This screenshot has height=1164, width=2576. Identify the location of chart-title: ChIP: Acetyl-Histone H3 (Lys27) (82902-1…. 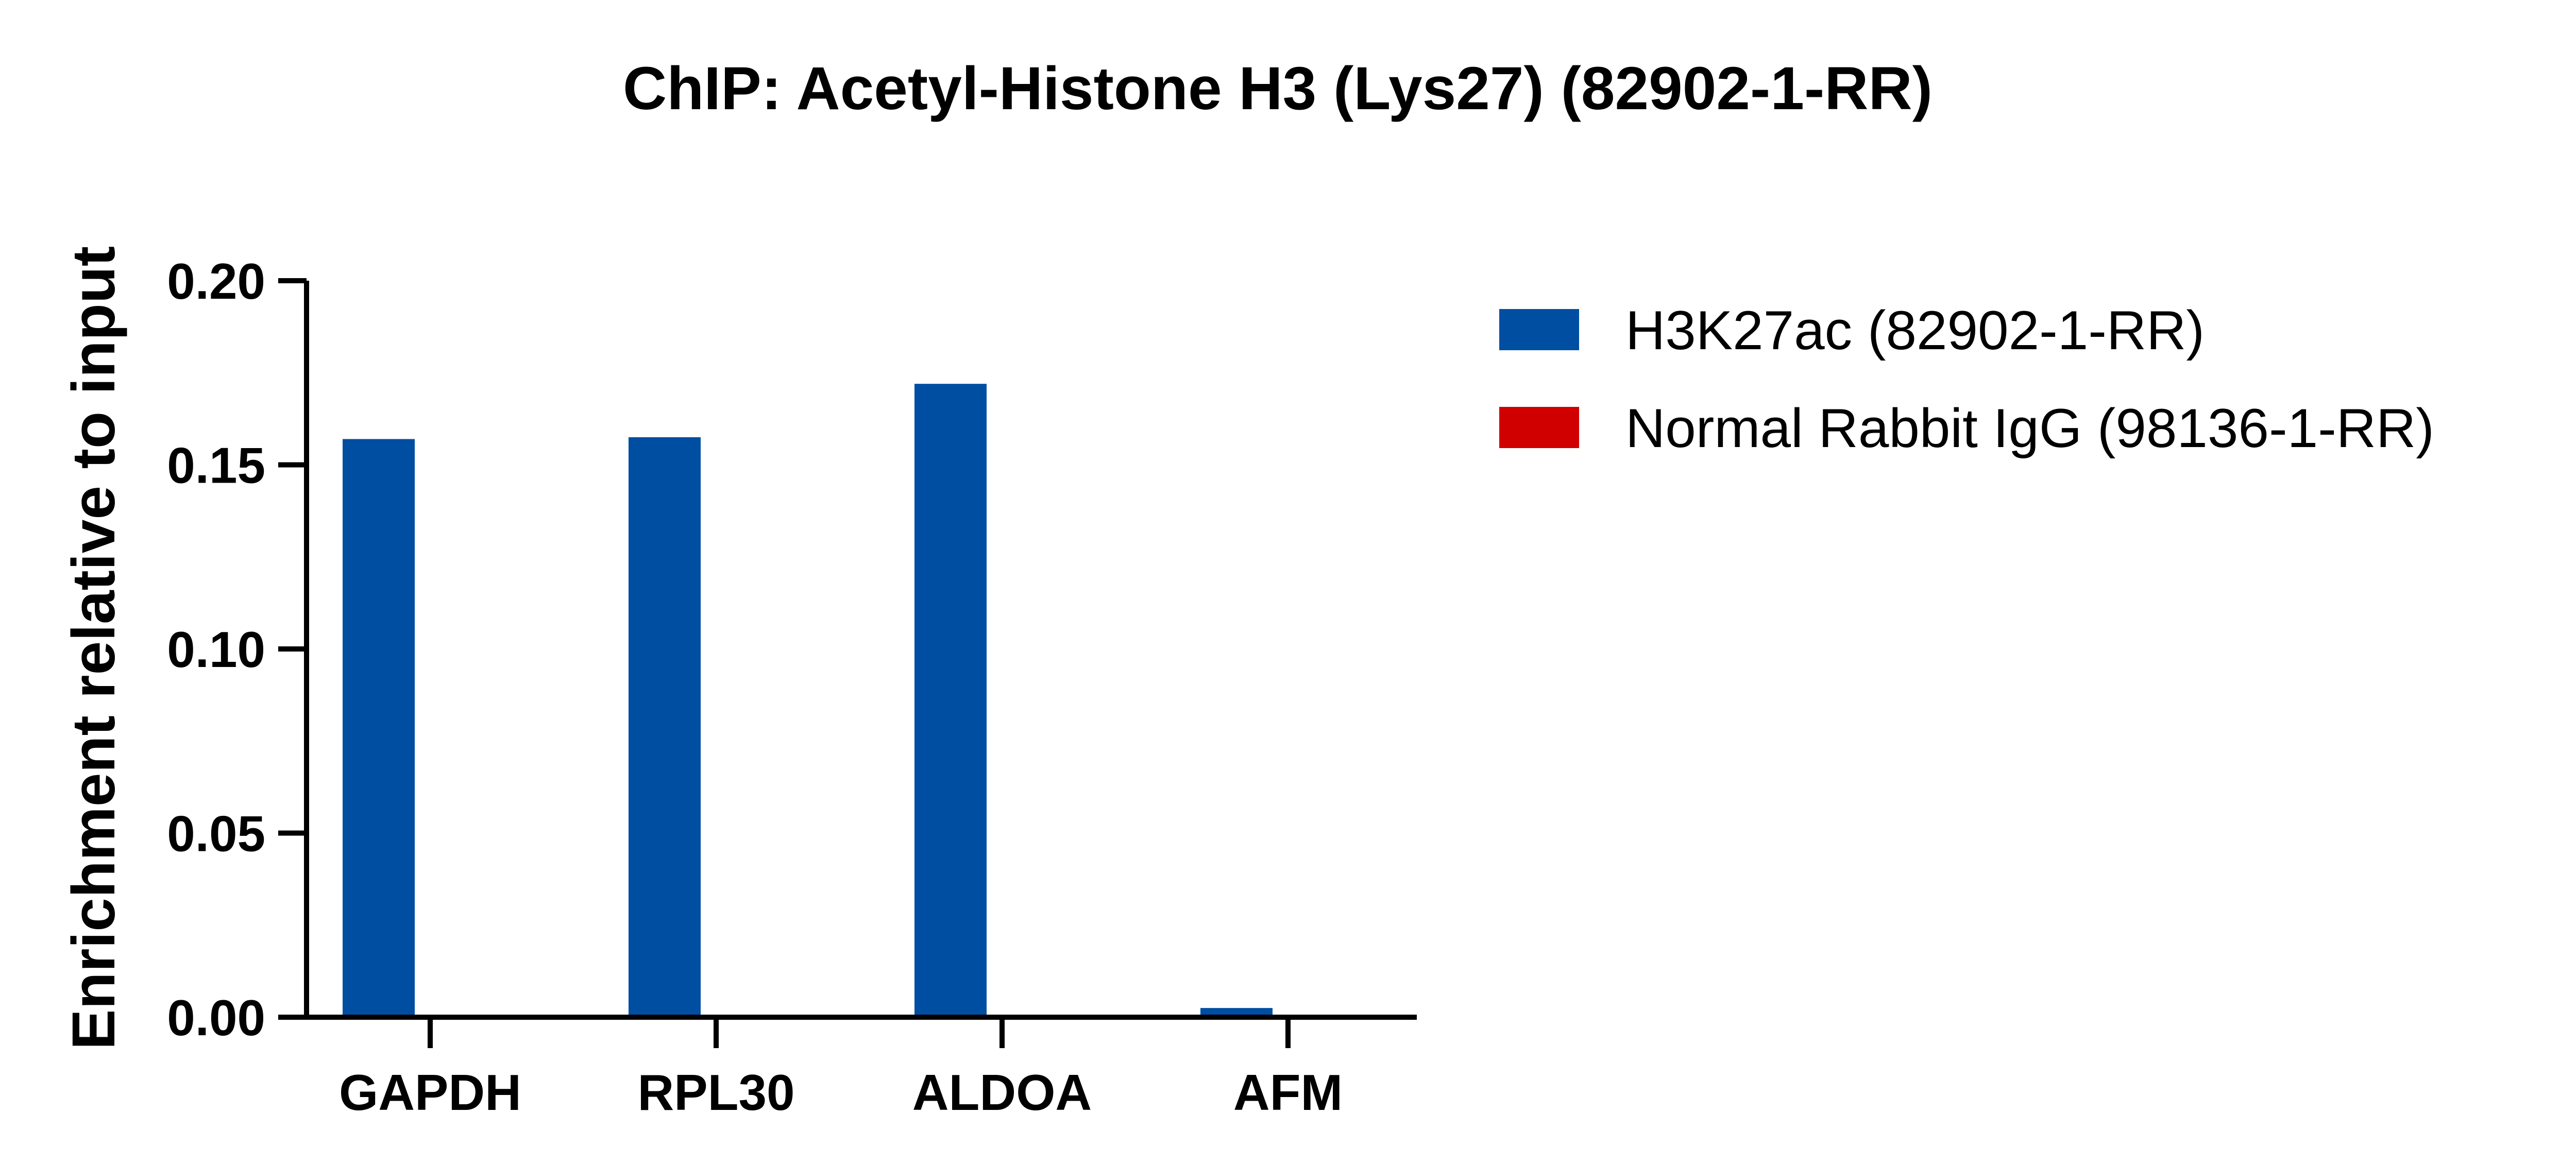
(1278, 89).